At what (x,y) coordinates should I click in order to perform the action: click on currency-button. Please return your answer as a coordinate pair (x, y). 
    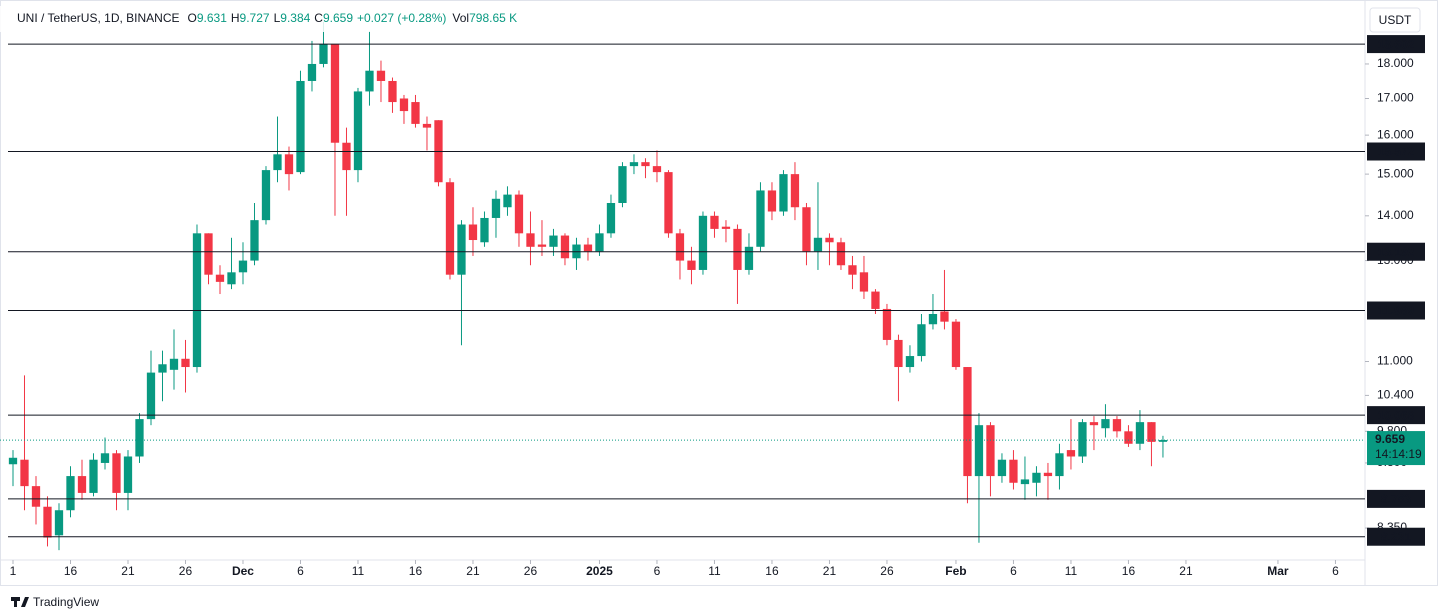
    Looking at the image, I should click on (1395, 20).